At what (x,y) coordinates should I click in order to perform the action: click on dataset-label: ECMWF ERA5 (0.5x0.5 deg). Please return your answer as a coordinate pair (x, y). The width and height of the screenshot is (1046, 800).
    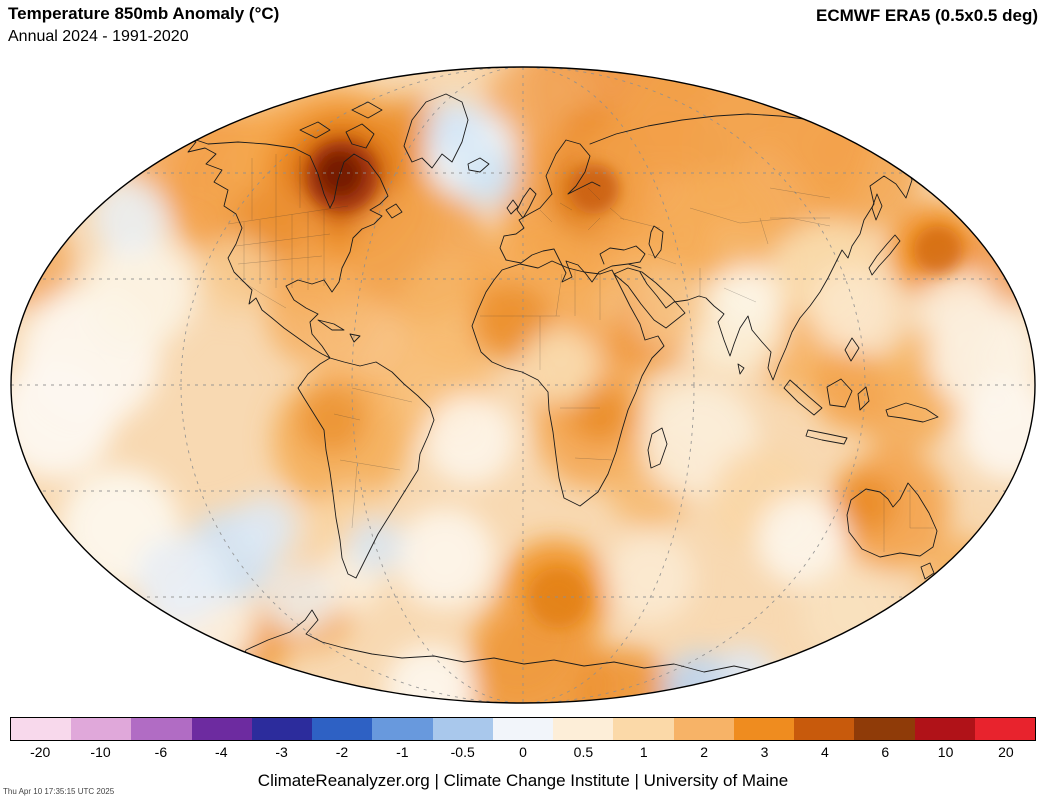
    Looking at the image, I should click on (927, 15).